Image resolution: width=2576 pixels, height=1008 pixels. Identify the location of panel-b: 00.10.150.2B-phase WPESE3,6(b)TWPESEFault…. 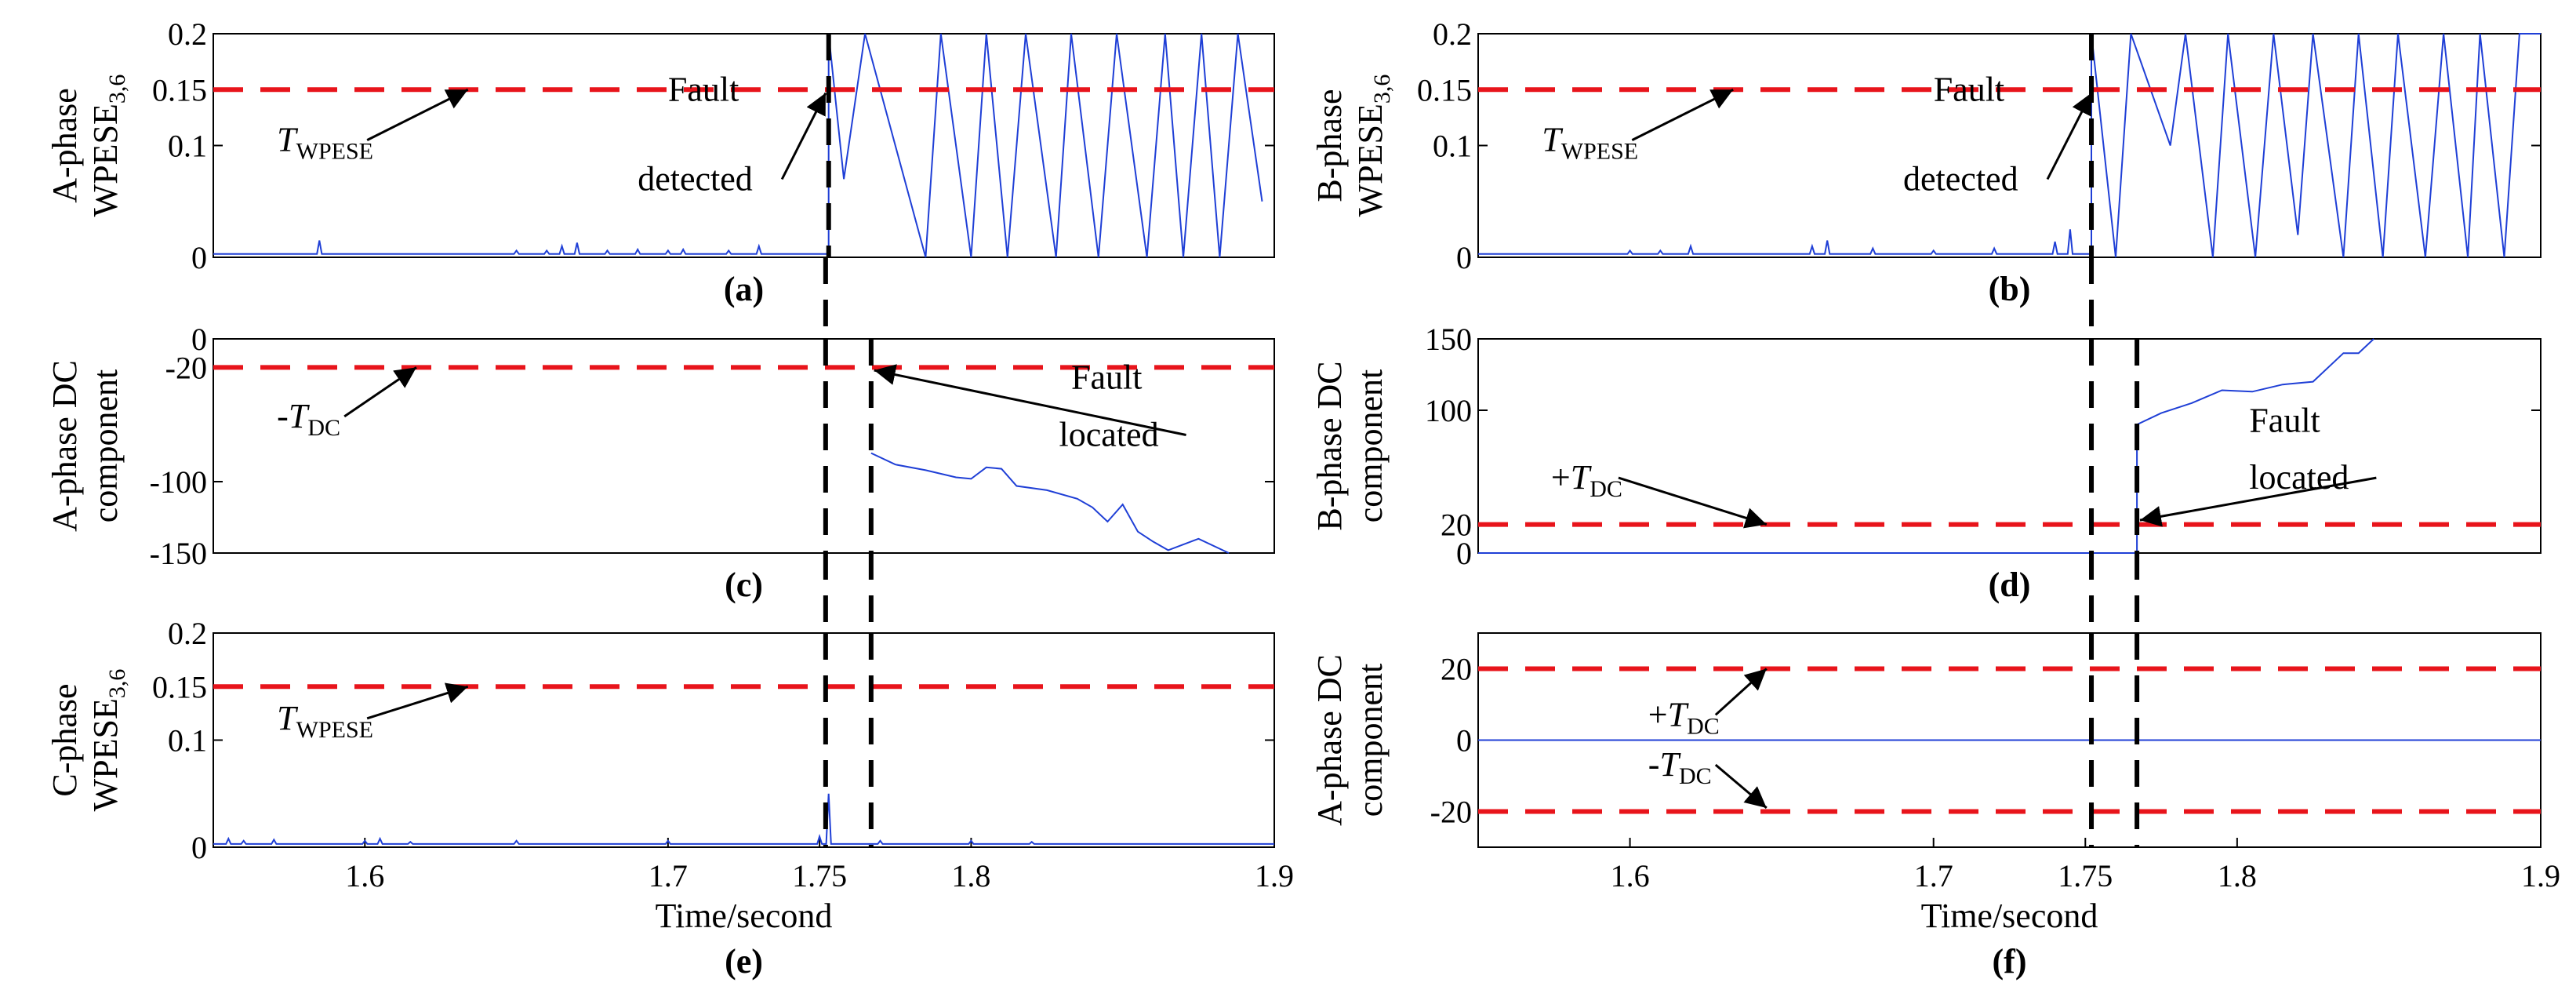
(1925, 162).